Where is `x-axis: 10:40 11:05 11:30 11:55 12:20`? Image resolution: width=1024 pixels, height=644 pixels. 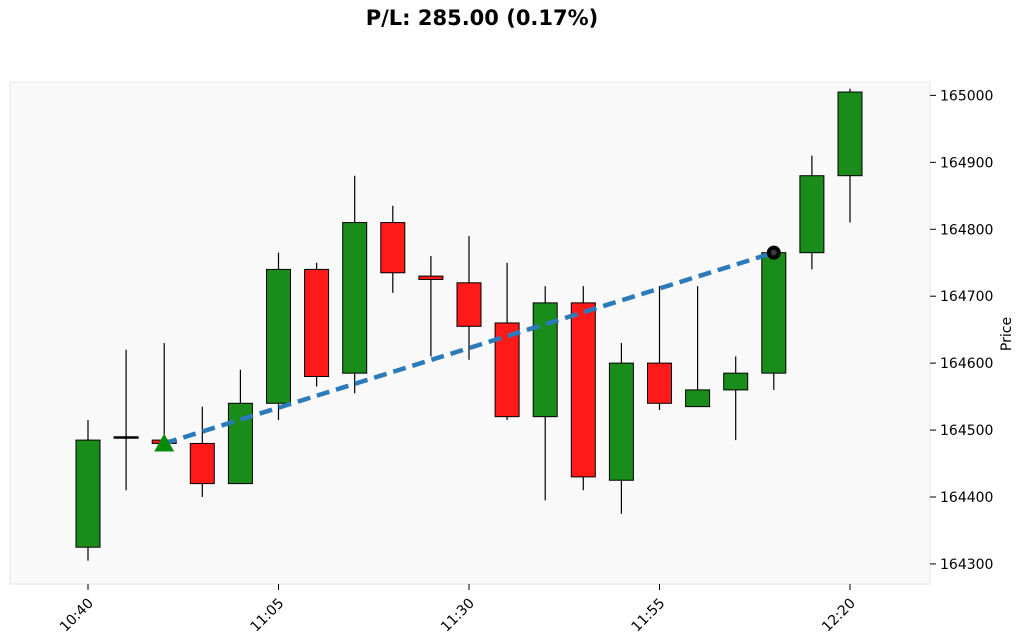
x-axis: 10:40 11:05 11:30 11:55 12:20 is located at coordinates (458, 609).